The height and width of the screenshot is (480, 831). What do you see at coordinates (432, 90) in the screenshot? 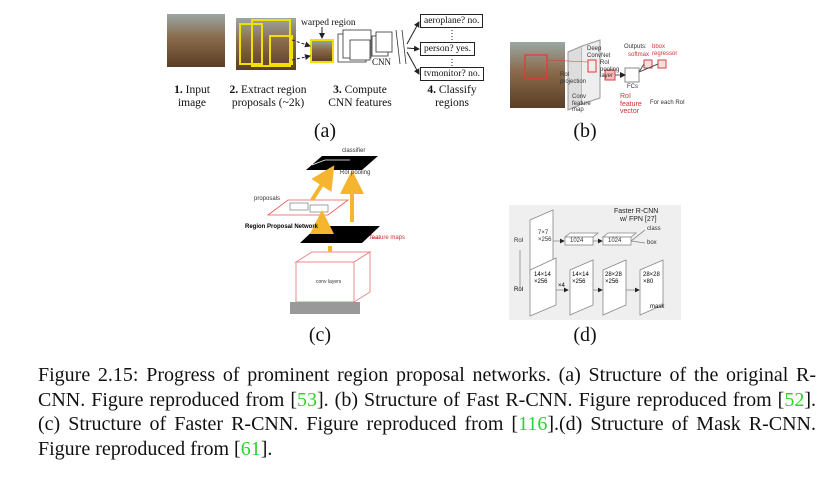
I see `step-number: 4.` at bounding box center [432, 90].